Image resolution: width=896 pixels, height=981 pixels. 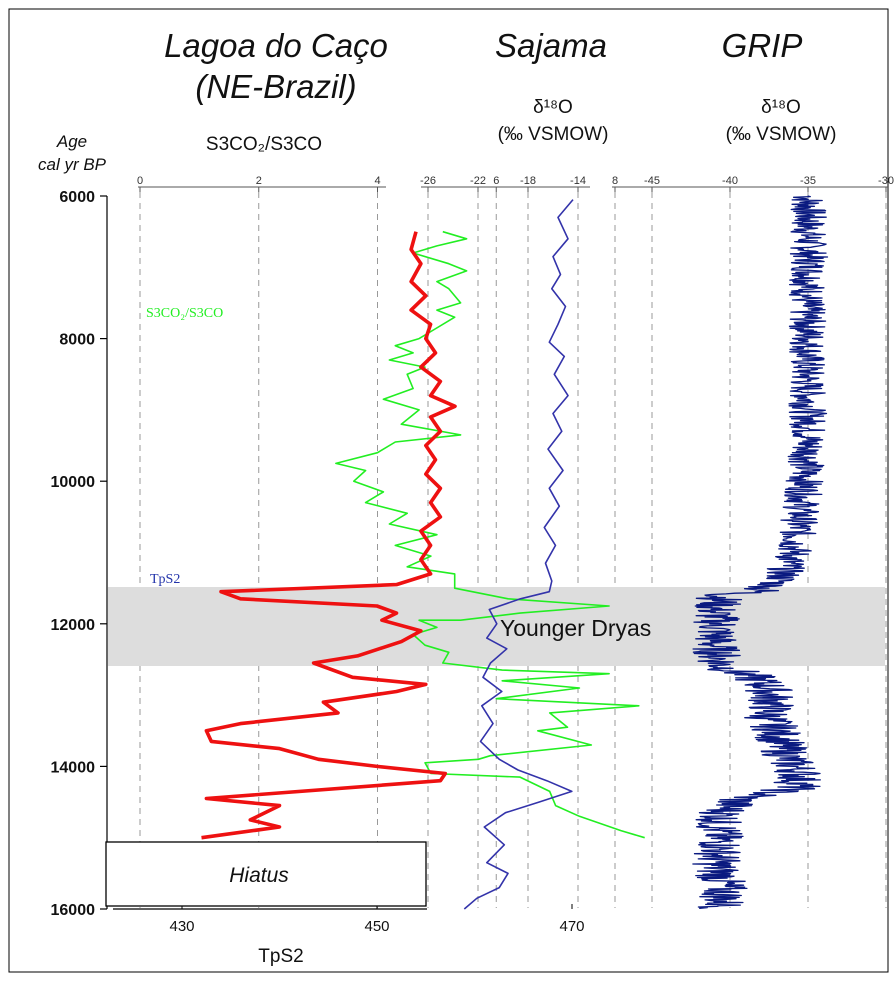 What do you see at coordinates (376, 926) in the screenshot?
I see `tps2-bottom-tick-label-450: 450` at bounding box center [376, 926].